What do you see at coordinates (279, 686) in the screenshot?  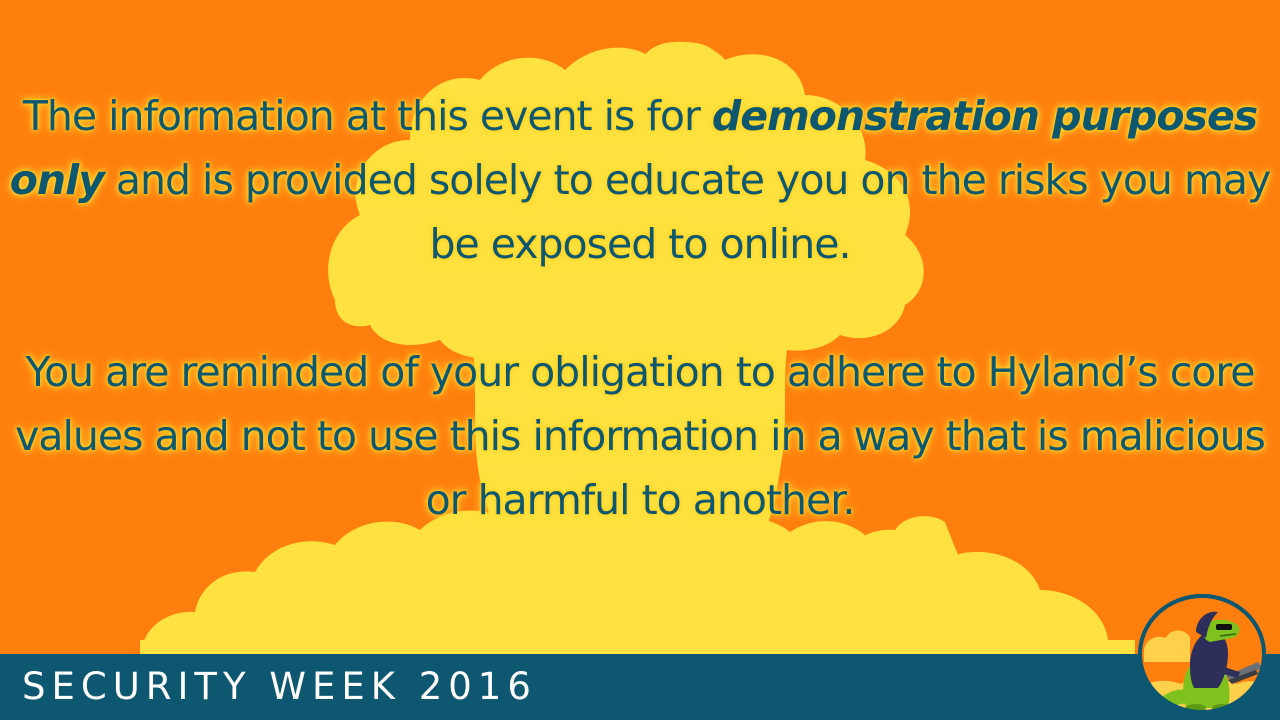 I see `footer-title: SECURITY WEEK 2016` at bounding box center [279, 686].